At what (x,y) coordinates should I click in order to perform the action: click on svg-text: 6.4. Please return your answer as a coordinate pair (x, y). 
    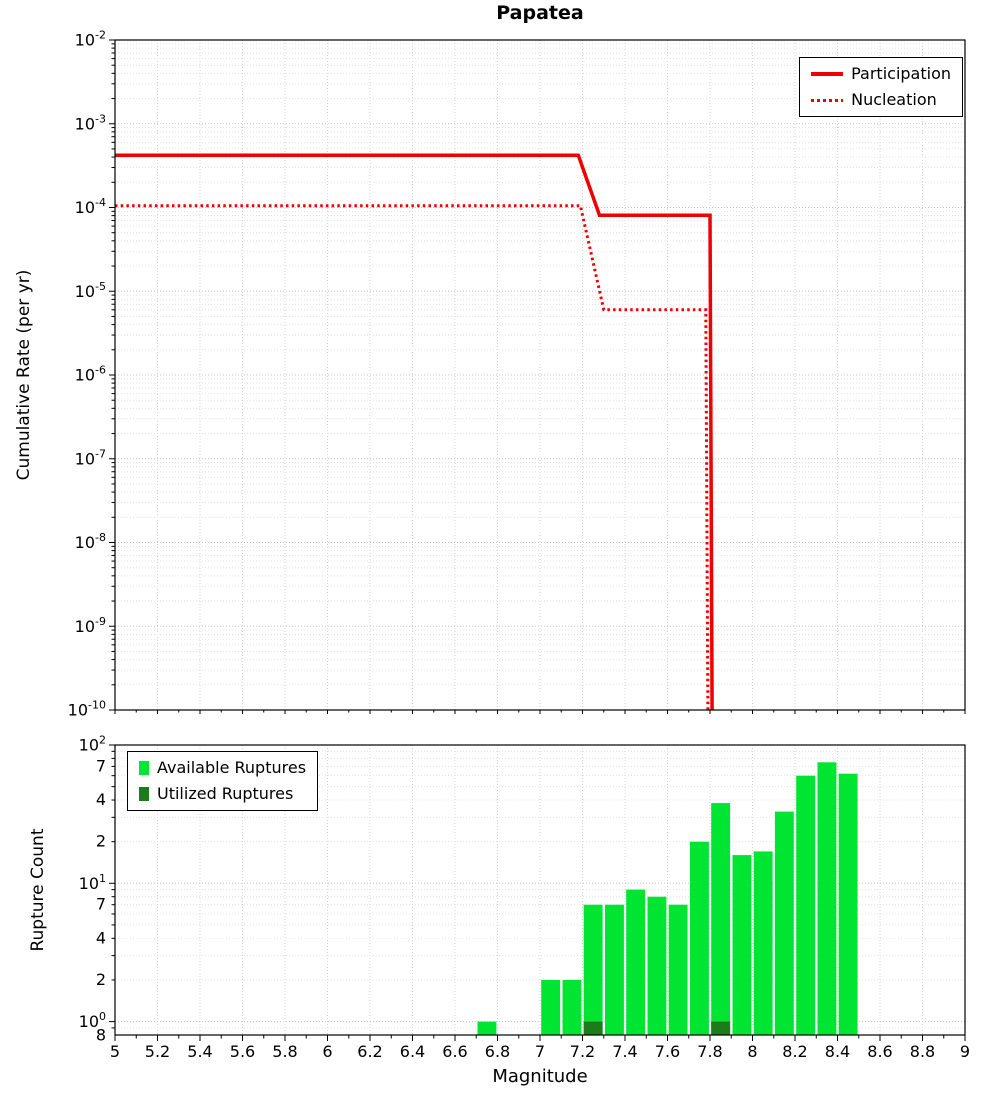
    Looking at the image, I should click on (412, 1051).